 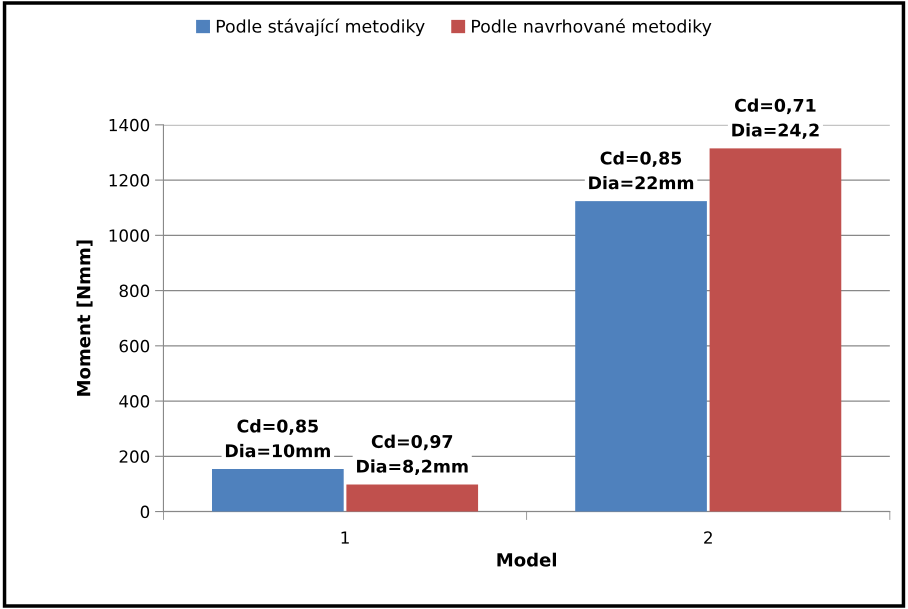 What do you see at coordinates (526, 559) in the screenshot?
I see `x-axis-title: Model` at bounding box center [526, 559].